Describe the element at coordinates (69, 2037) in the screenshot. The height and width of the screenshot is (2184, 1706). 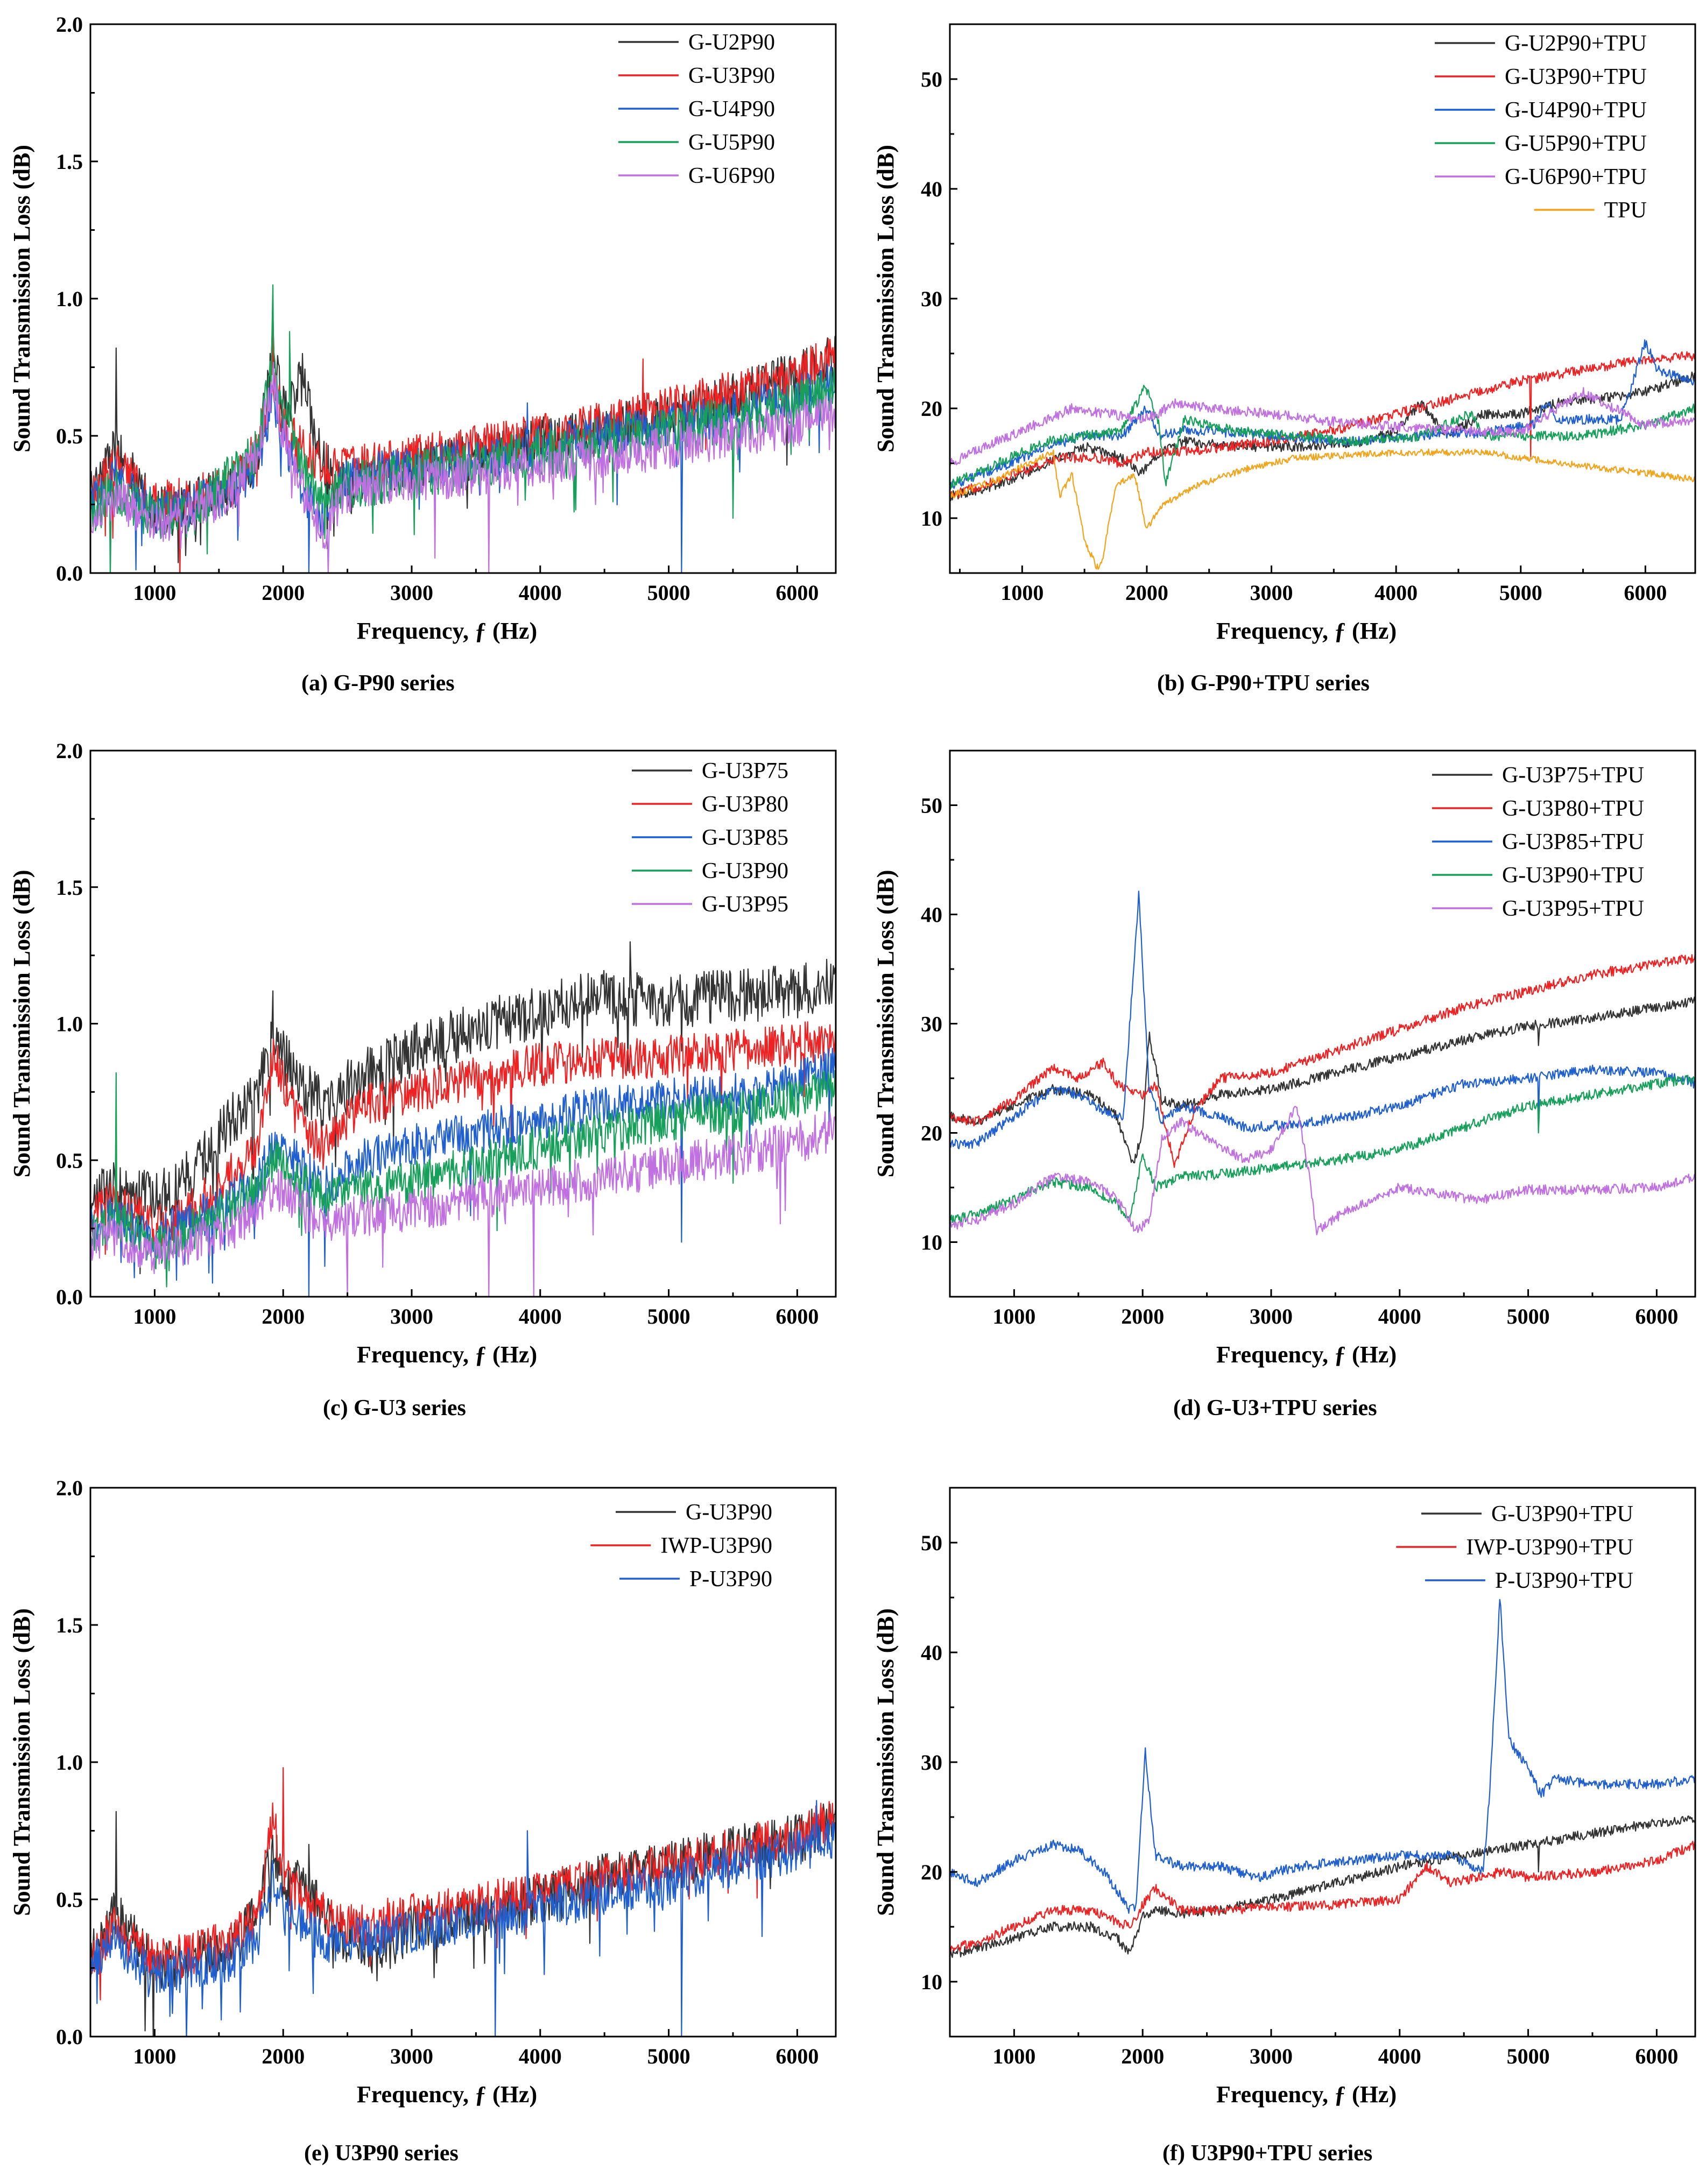
I see `y-tick-label: 0.0` at that location.